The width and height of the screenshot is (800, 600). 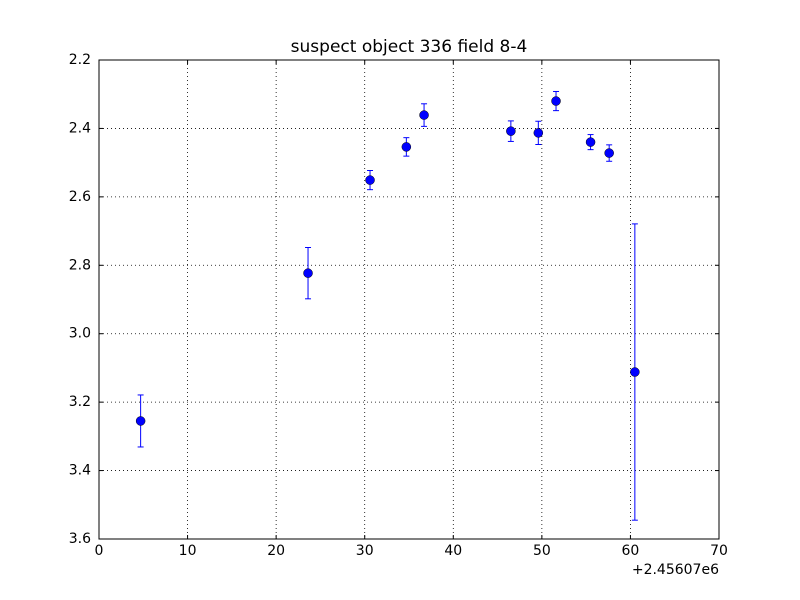 What do you see at coordinates (80, 402) in the screenshot?
I see `y-tick-label: 3.2` at bounding box center [80, 402].